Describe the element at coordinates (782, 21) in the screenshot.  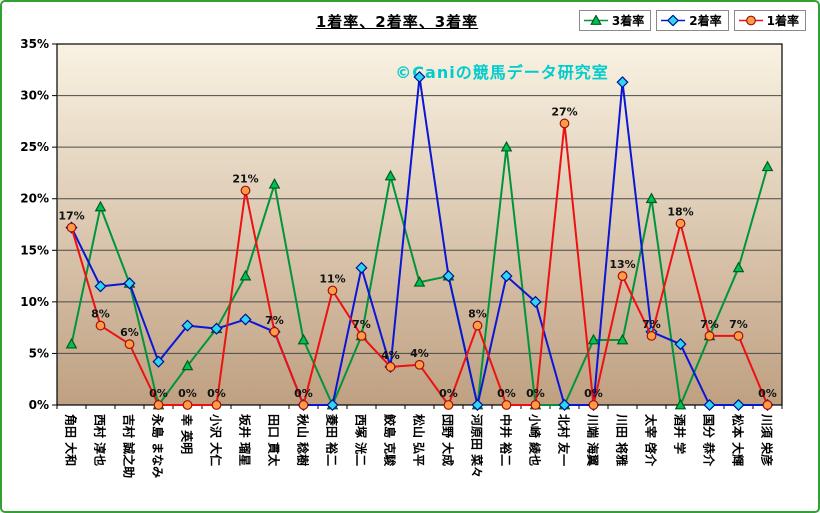
I see `legend-label-first-place: 1着率` at that location.